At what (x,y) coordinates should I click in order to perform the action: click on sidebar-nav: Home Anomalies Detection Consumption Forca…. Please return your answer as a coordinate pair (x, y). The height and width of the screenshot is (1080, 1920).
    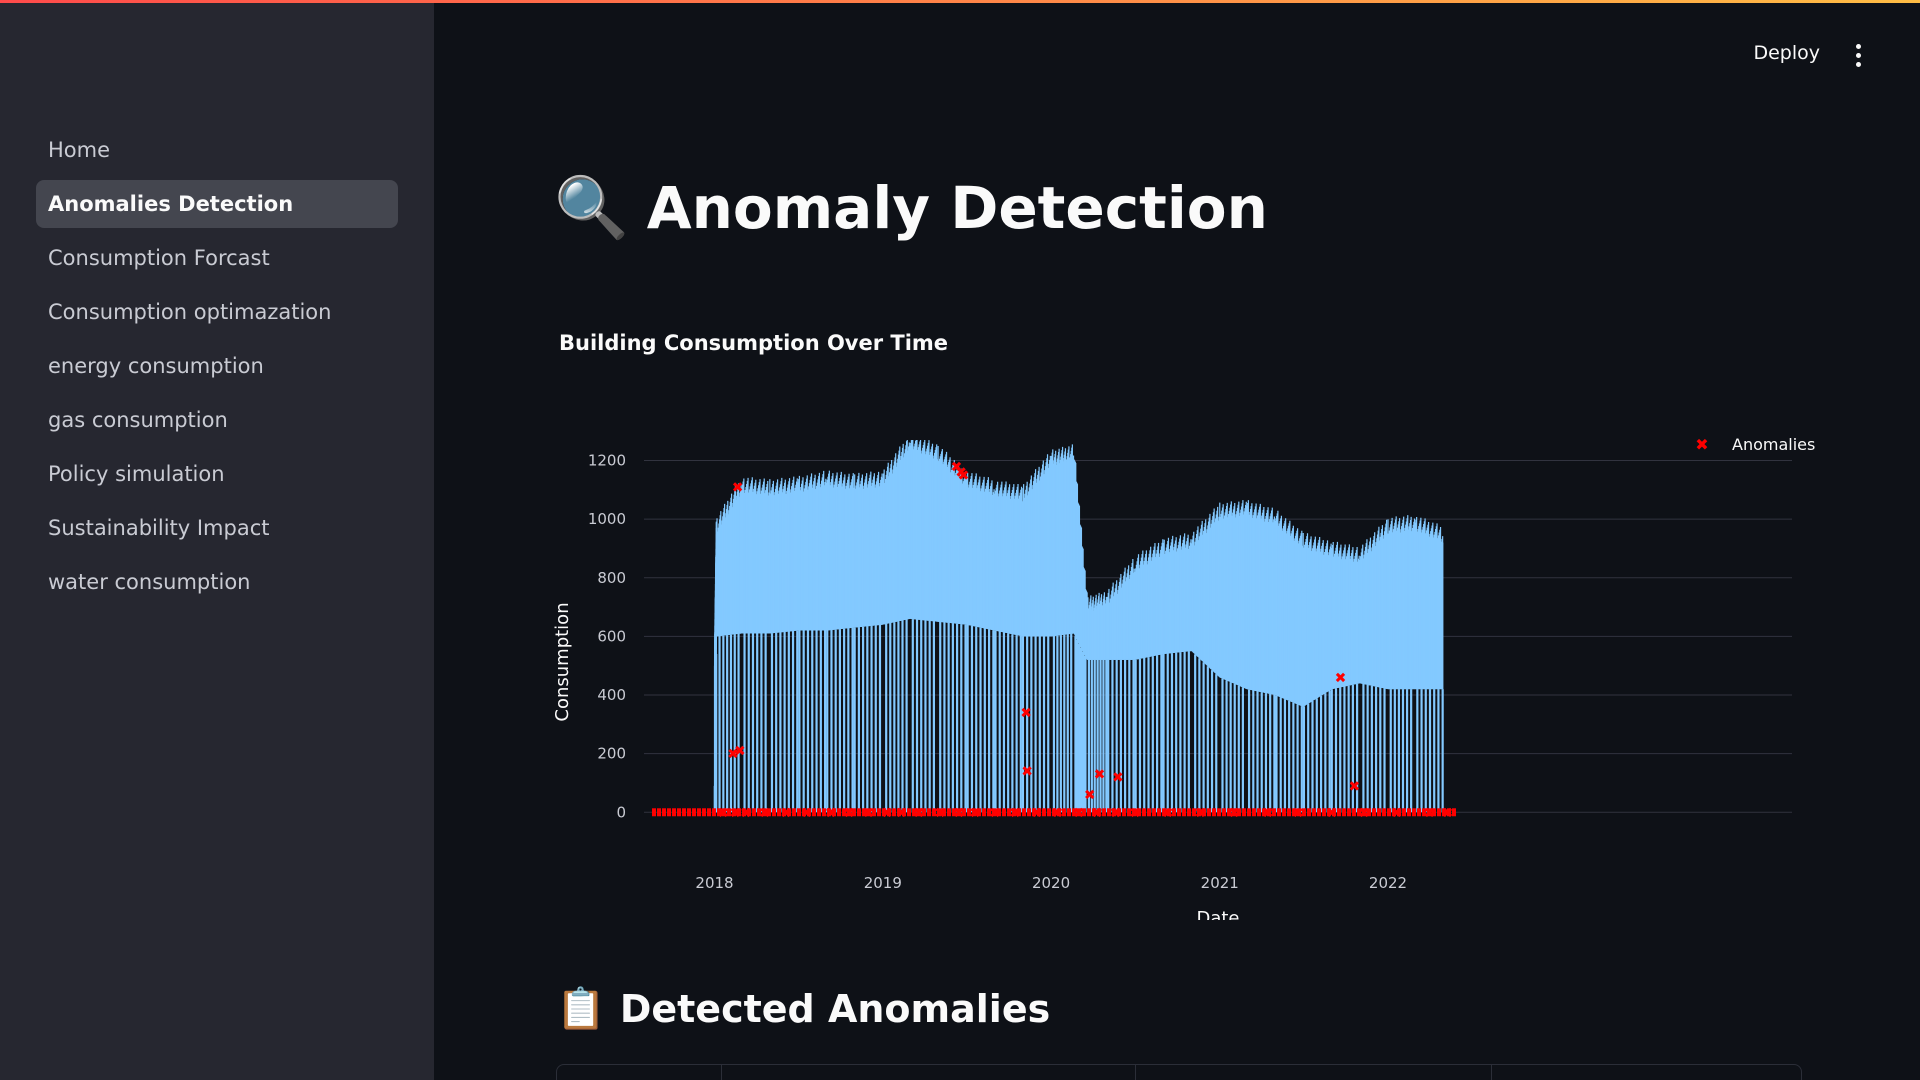
    Looking at the image, I should click on (217, 369).